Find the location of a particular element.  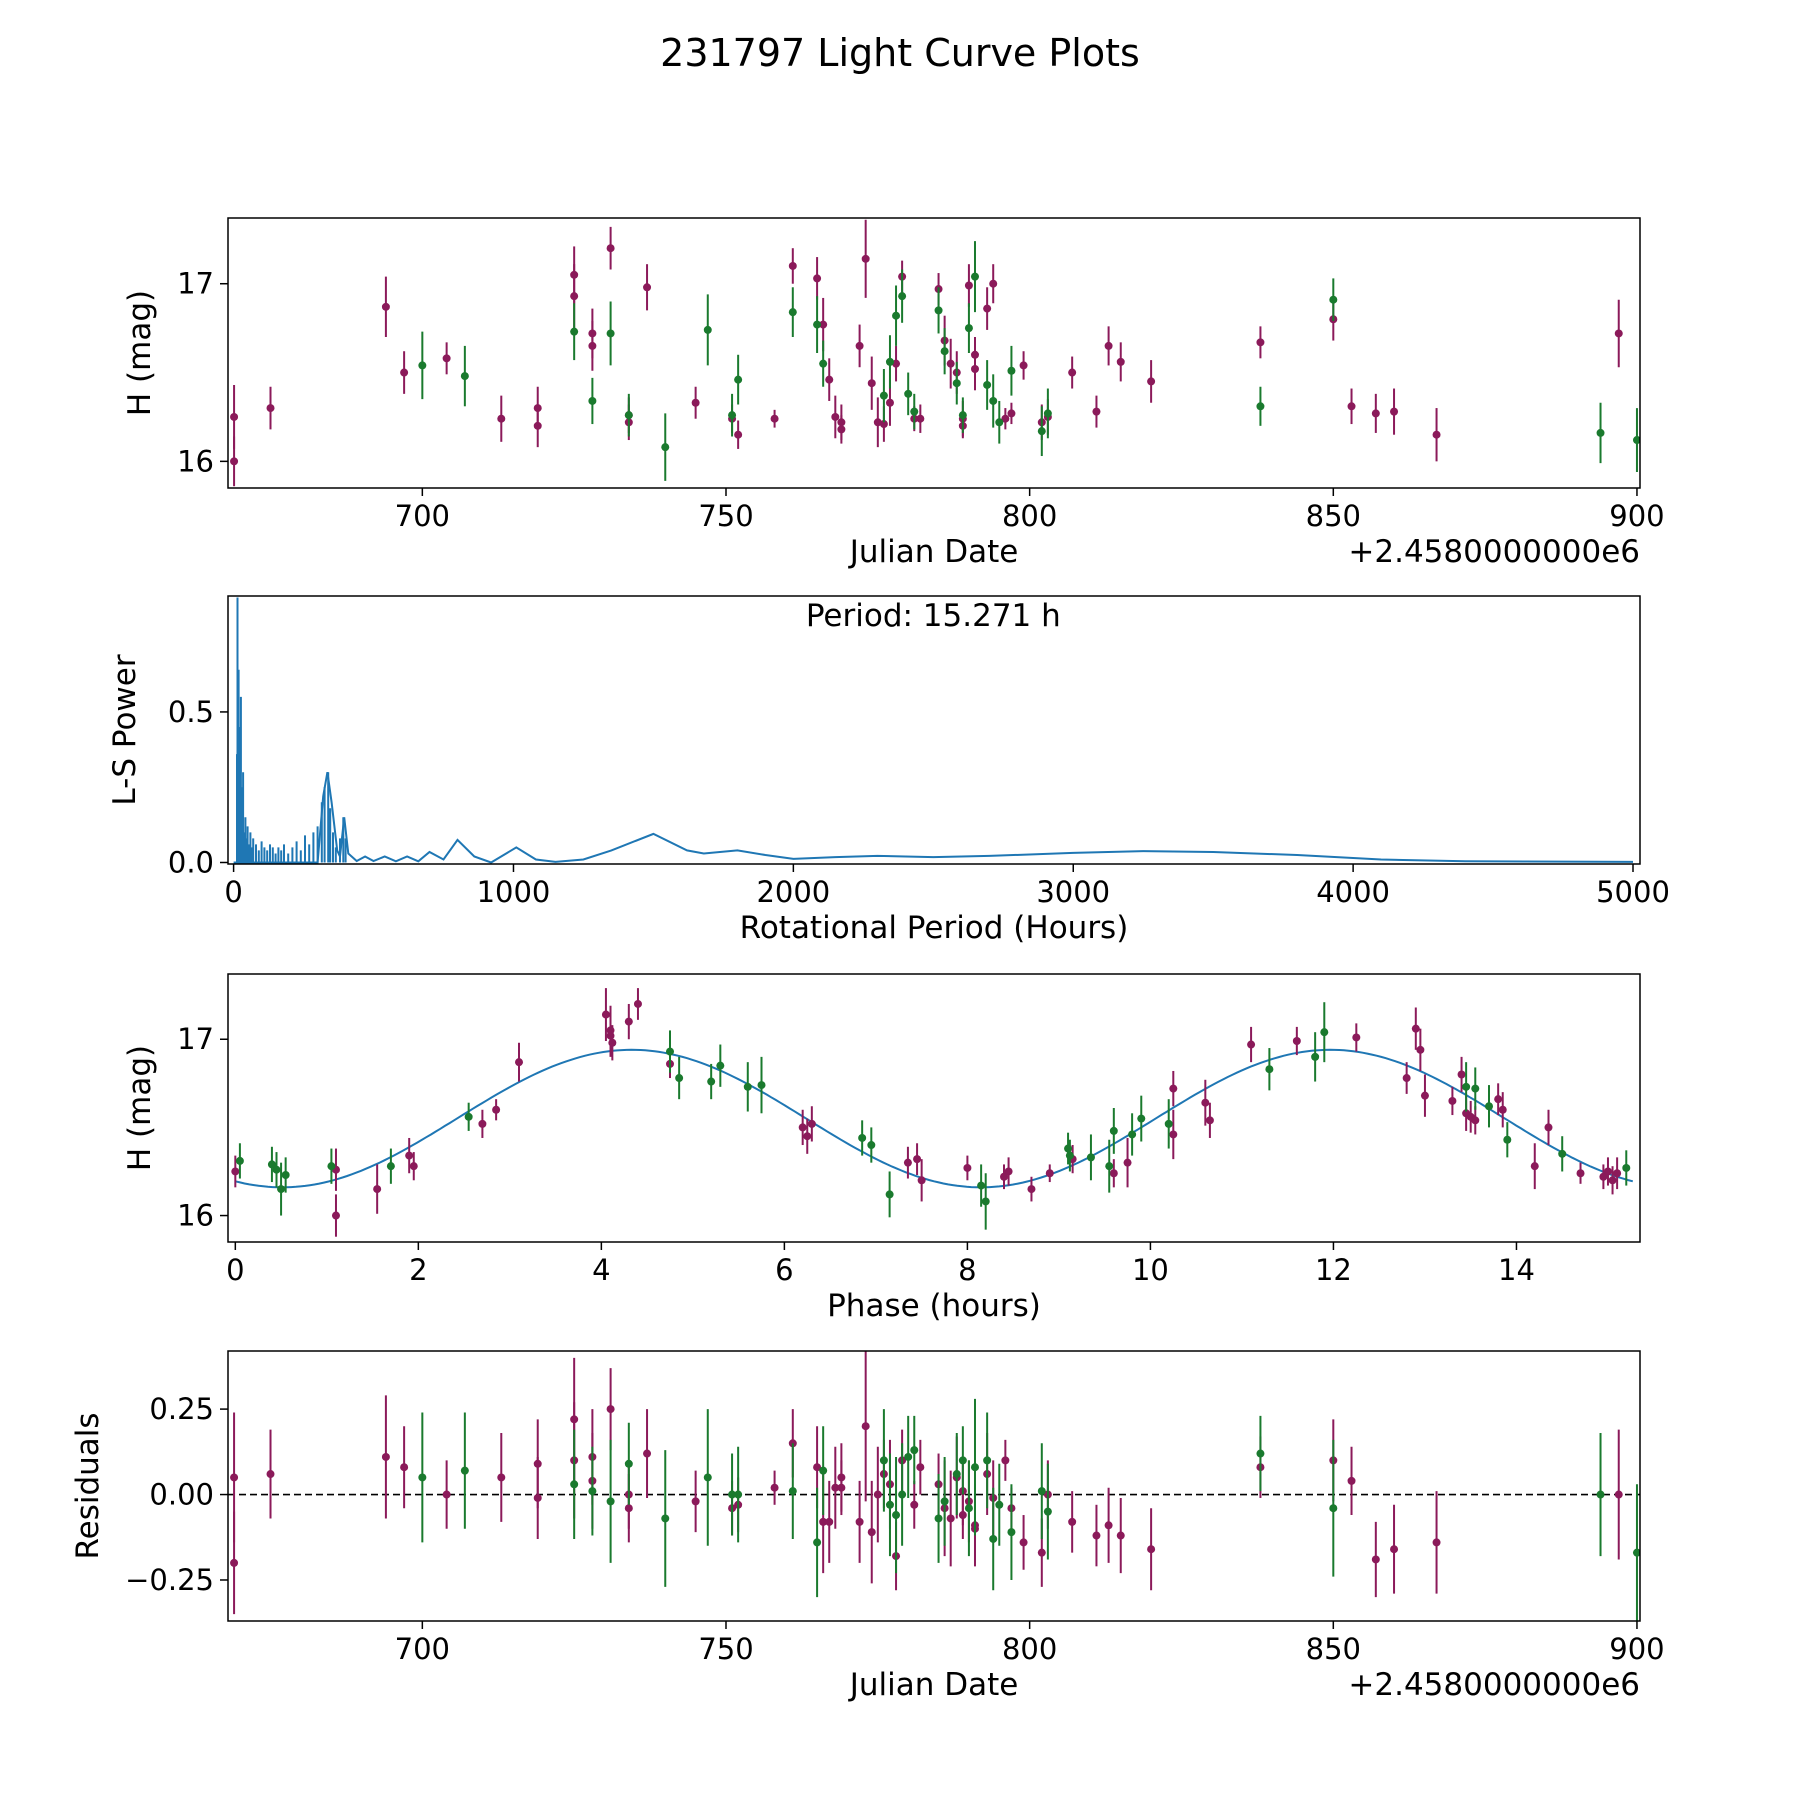

y-tick-label: 0.0 is located at coordinates (191, 862).